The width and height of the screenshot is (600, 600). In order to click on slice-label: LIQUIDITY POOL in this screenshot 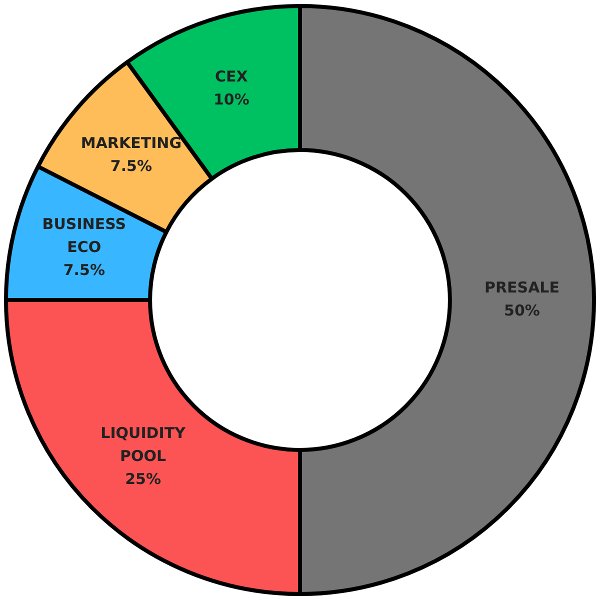, I will do `click(143, 444)`.